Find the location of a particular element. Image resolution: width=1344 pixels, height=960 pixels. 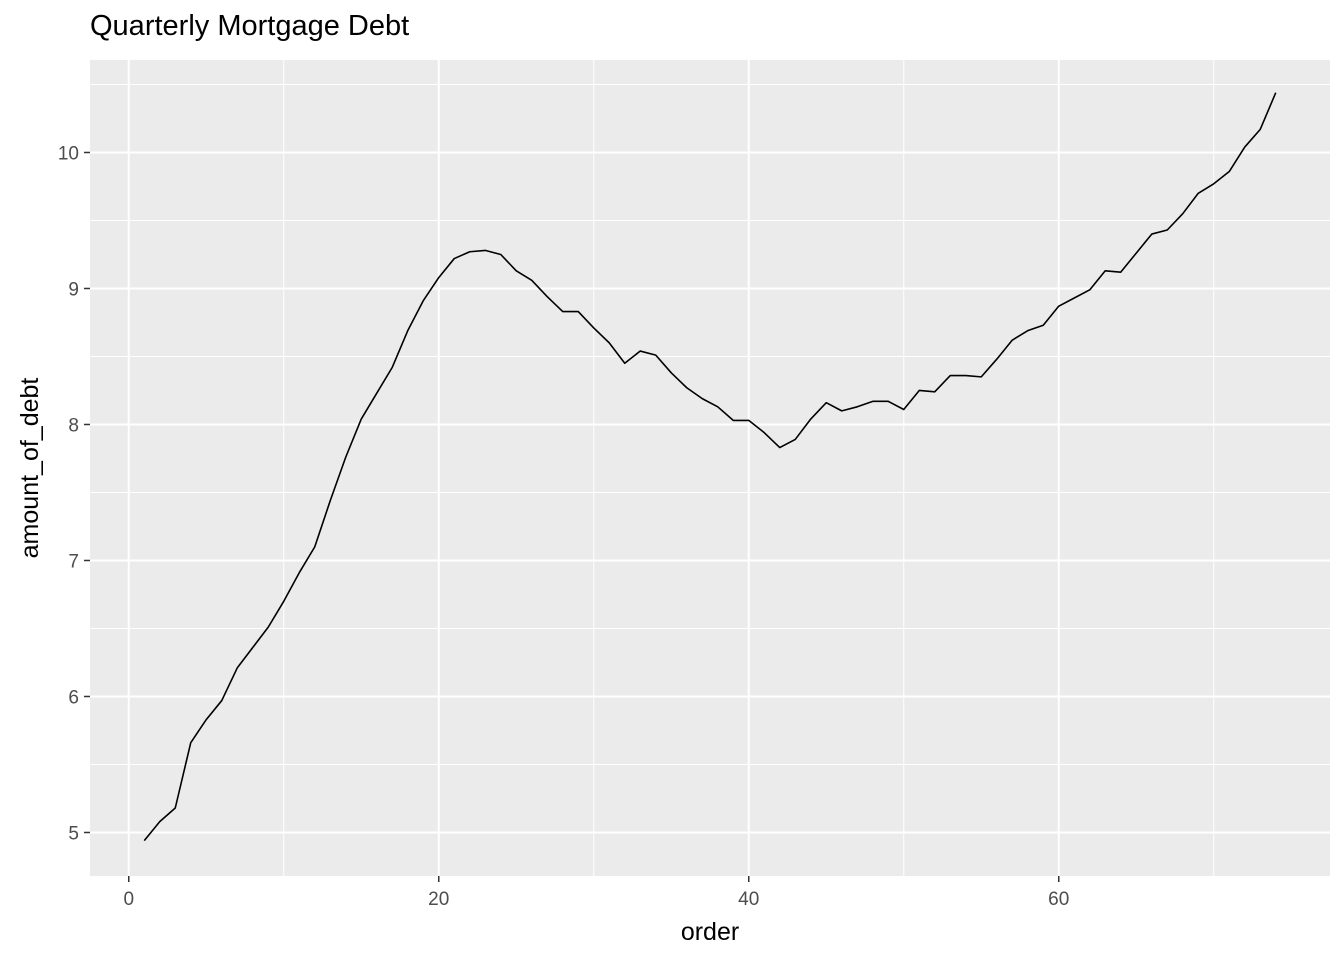

y-tick-label: 9 is located at coordinates (73, 289).